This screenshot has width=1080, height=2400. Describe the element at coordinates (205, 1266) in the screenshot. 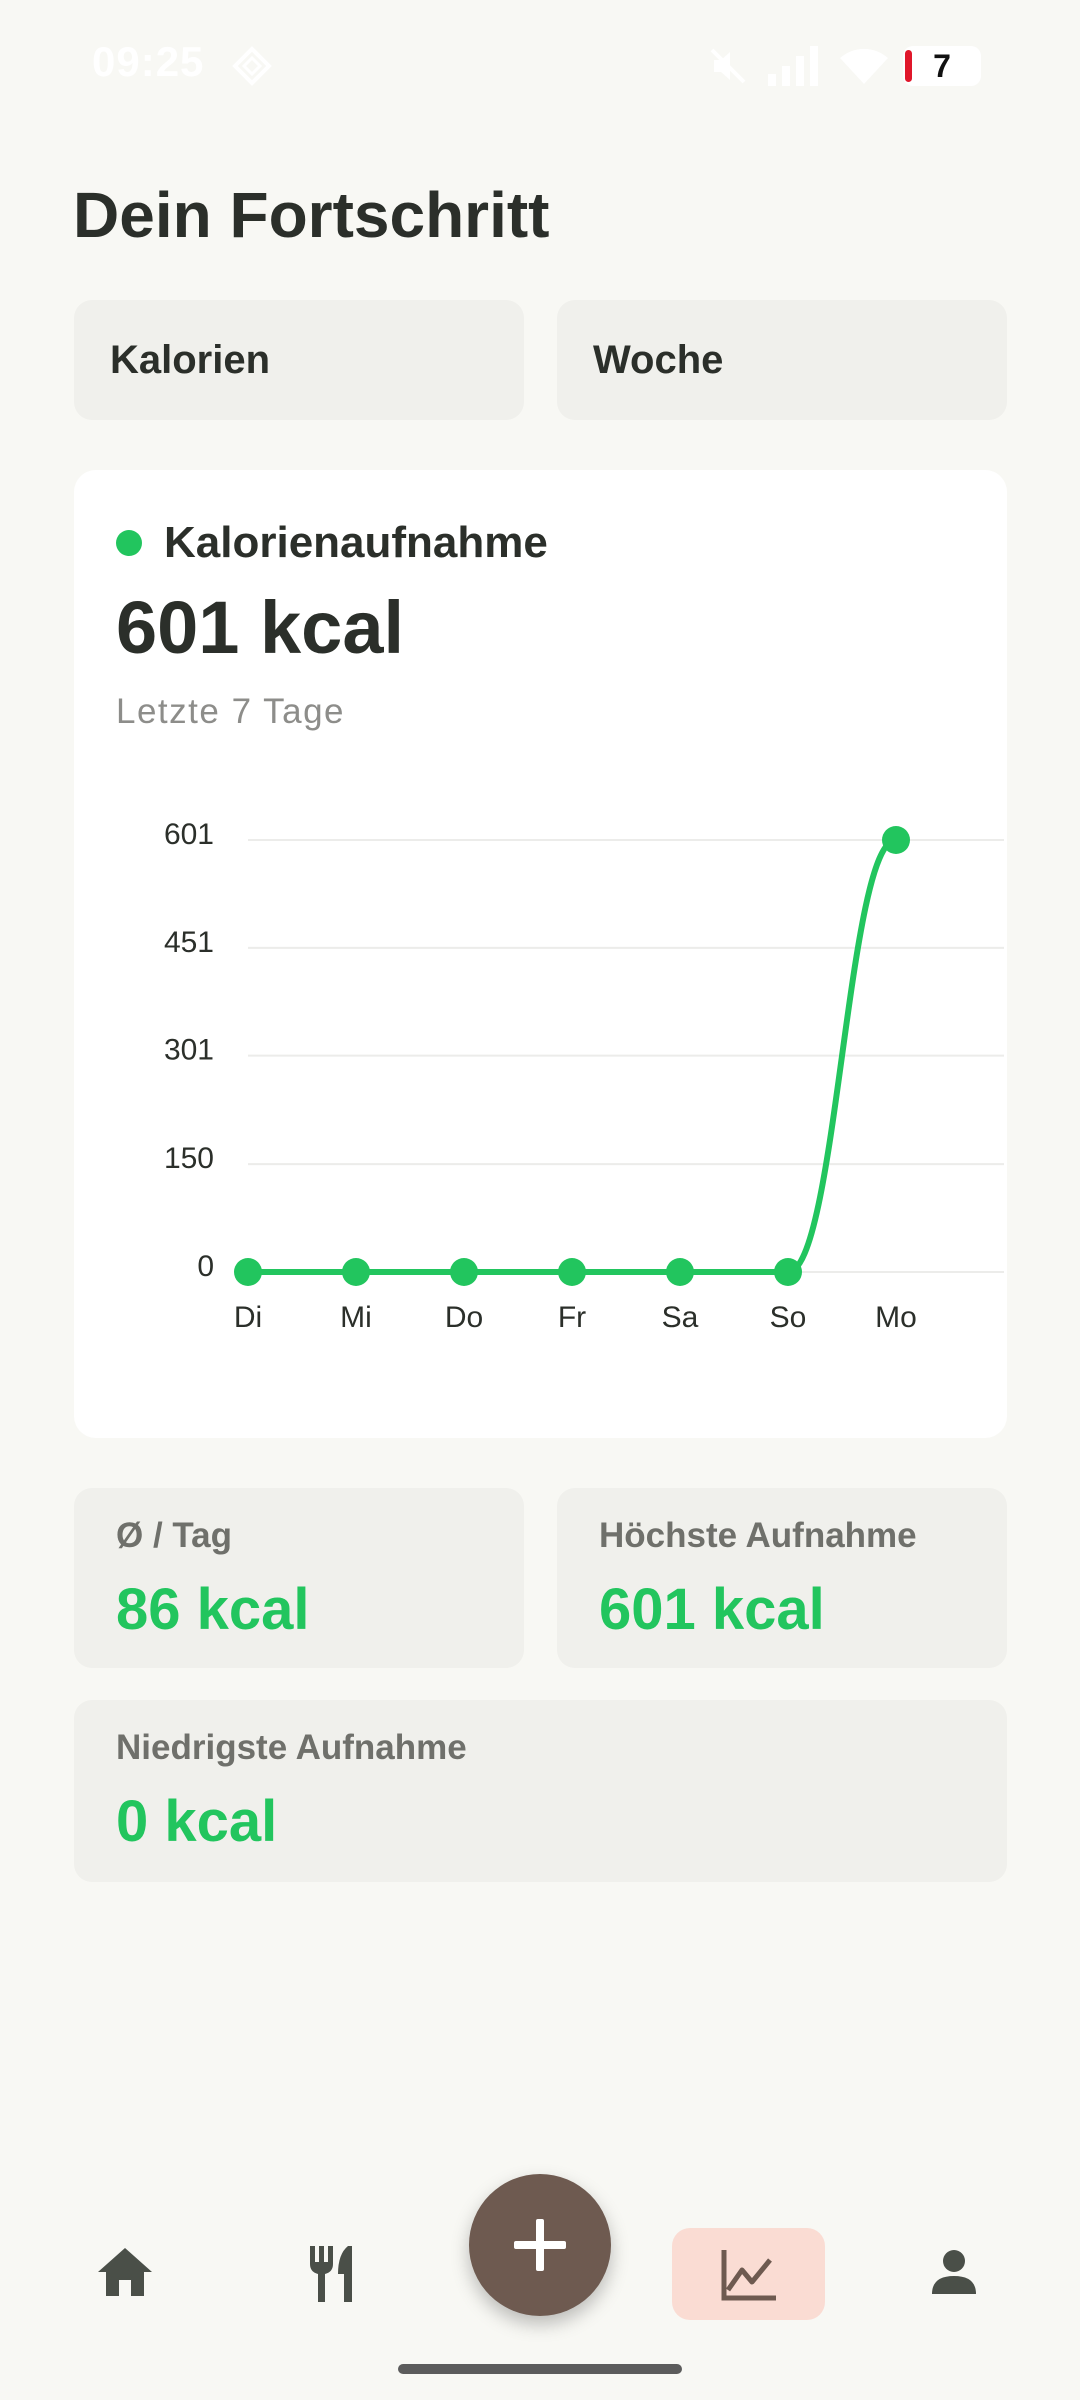

I see `y-tick-label: 0` at that location.